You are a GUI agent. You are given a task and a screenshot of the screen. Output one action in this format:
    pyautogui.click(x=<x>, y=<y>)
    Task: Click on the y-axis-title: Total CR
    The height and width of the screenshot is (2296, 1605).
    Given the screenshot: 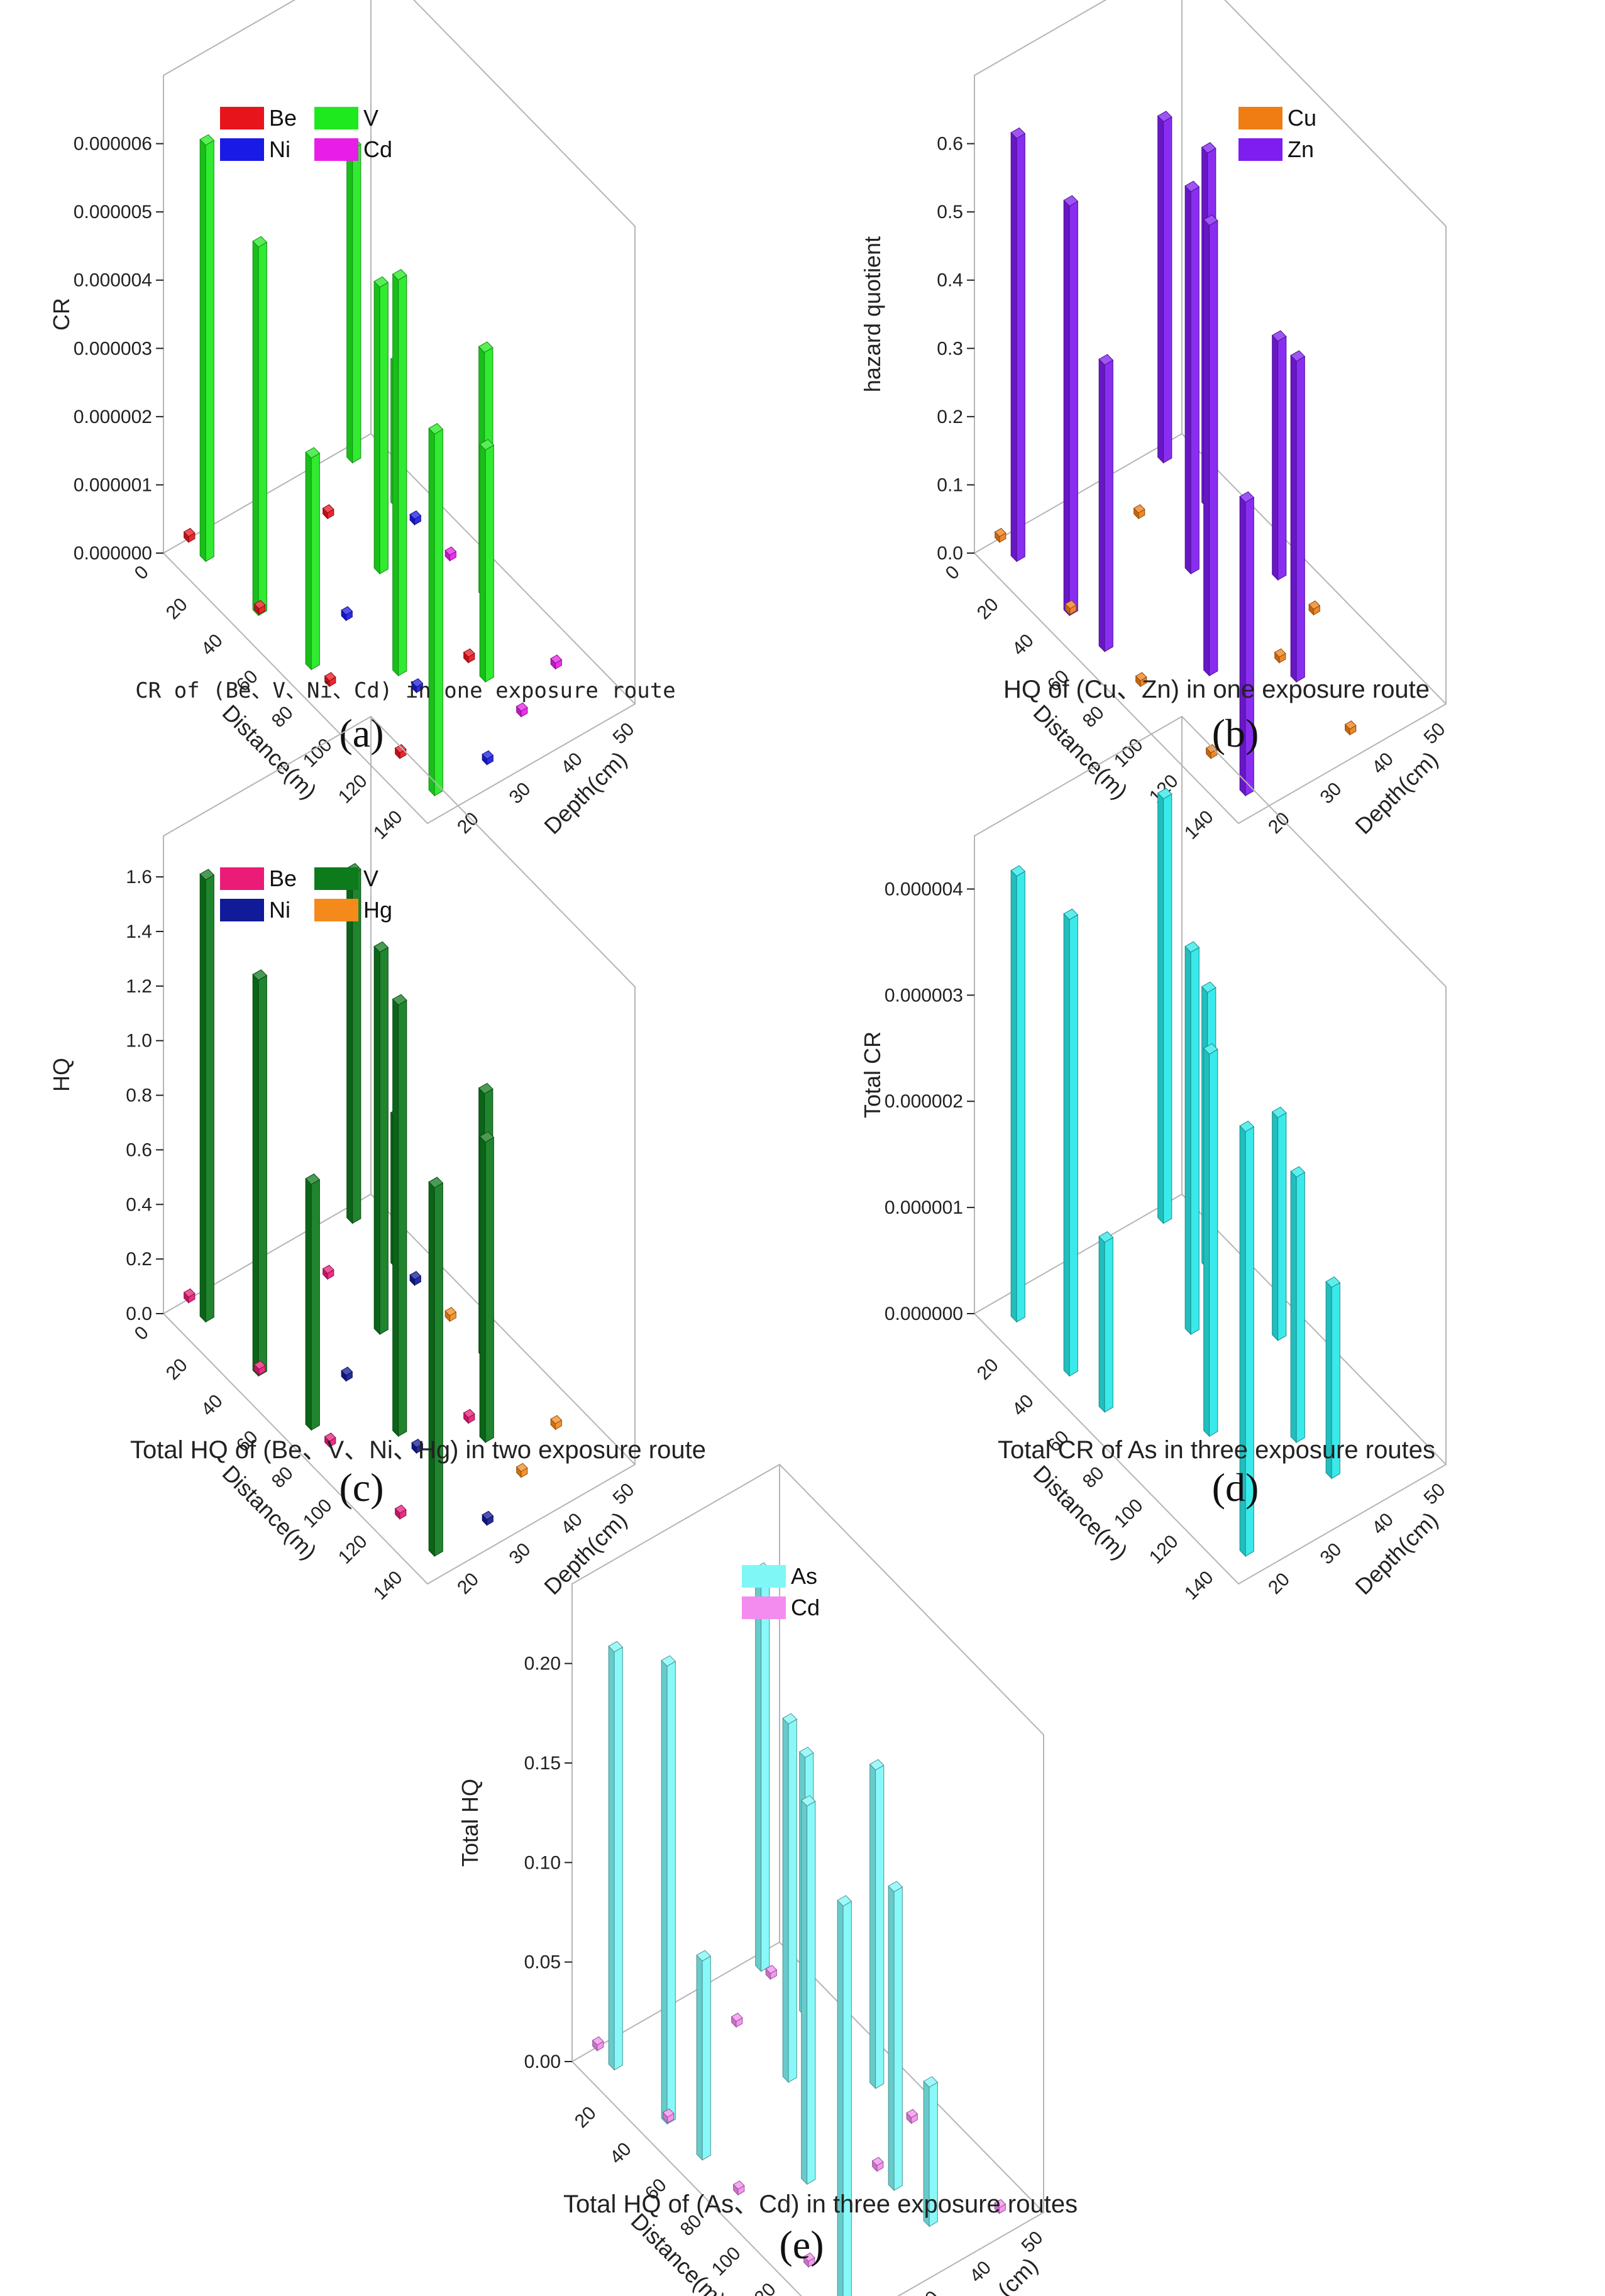 What is the action you would take?
    pyautogui.click(x=872, y=1074)
    